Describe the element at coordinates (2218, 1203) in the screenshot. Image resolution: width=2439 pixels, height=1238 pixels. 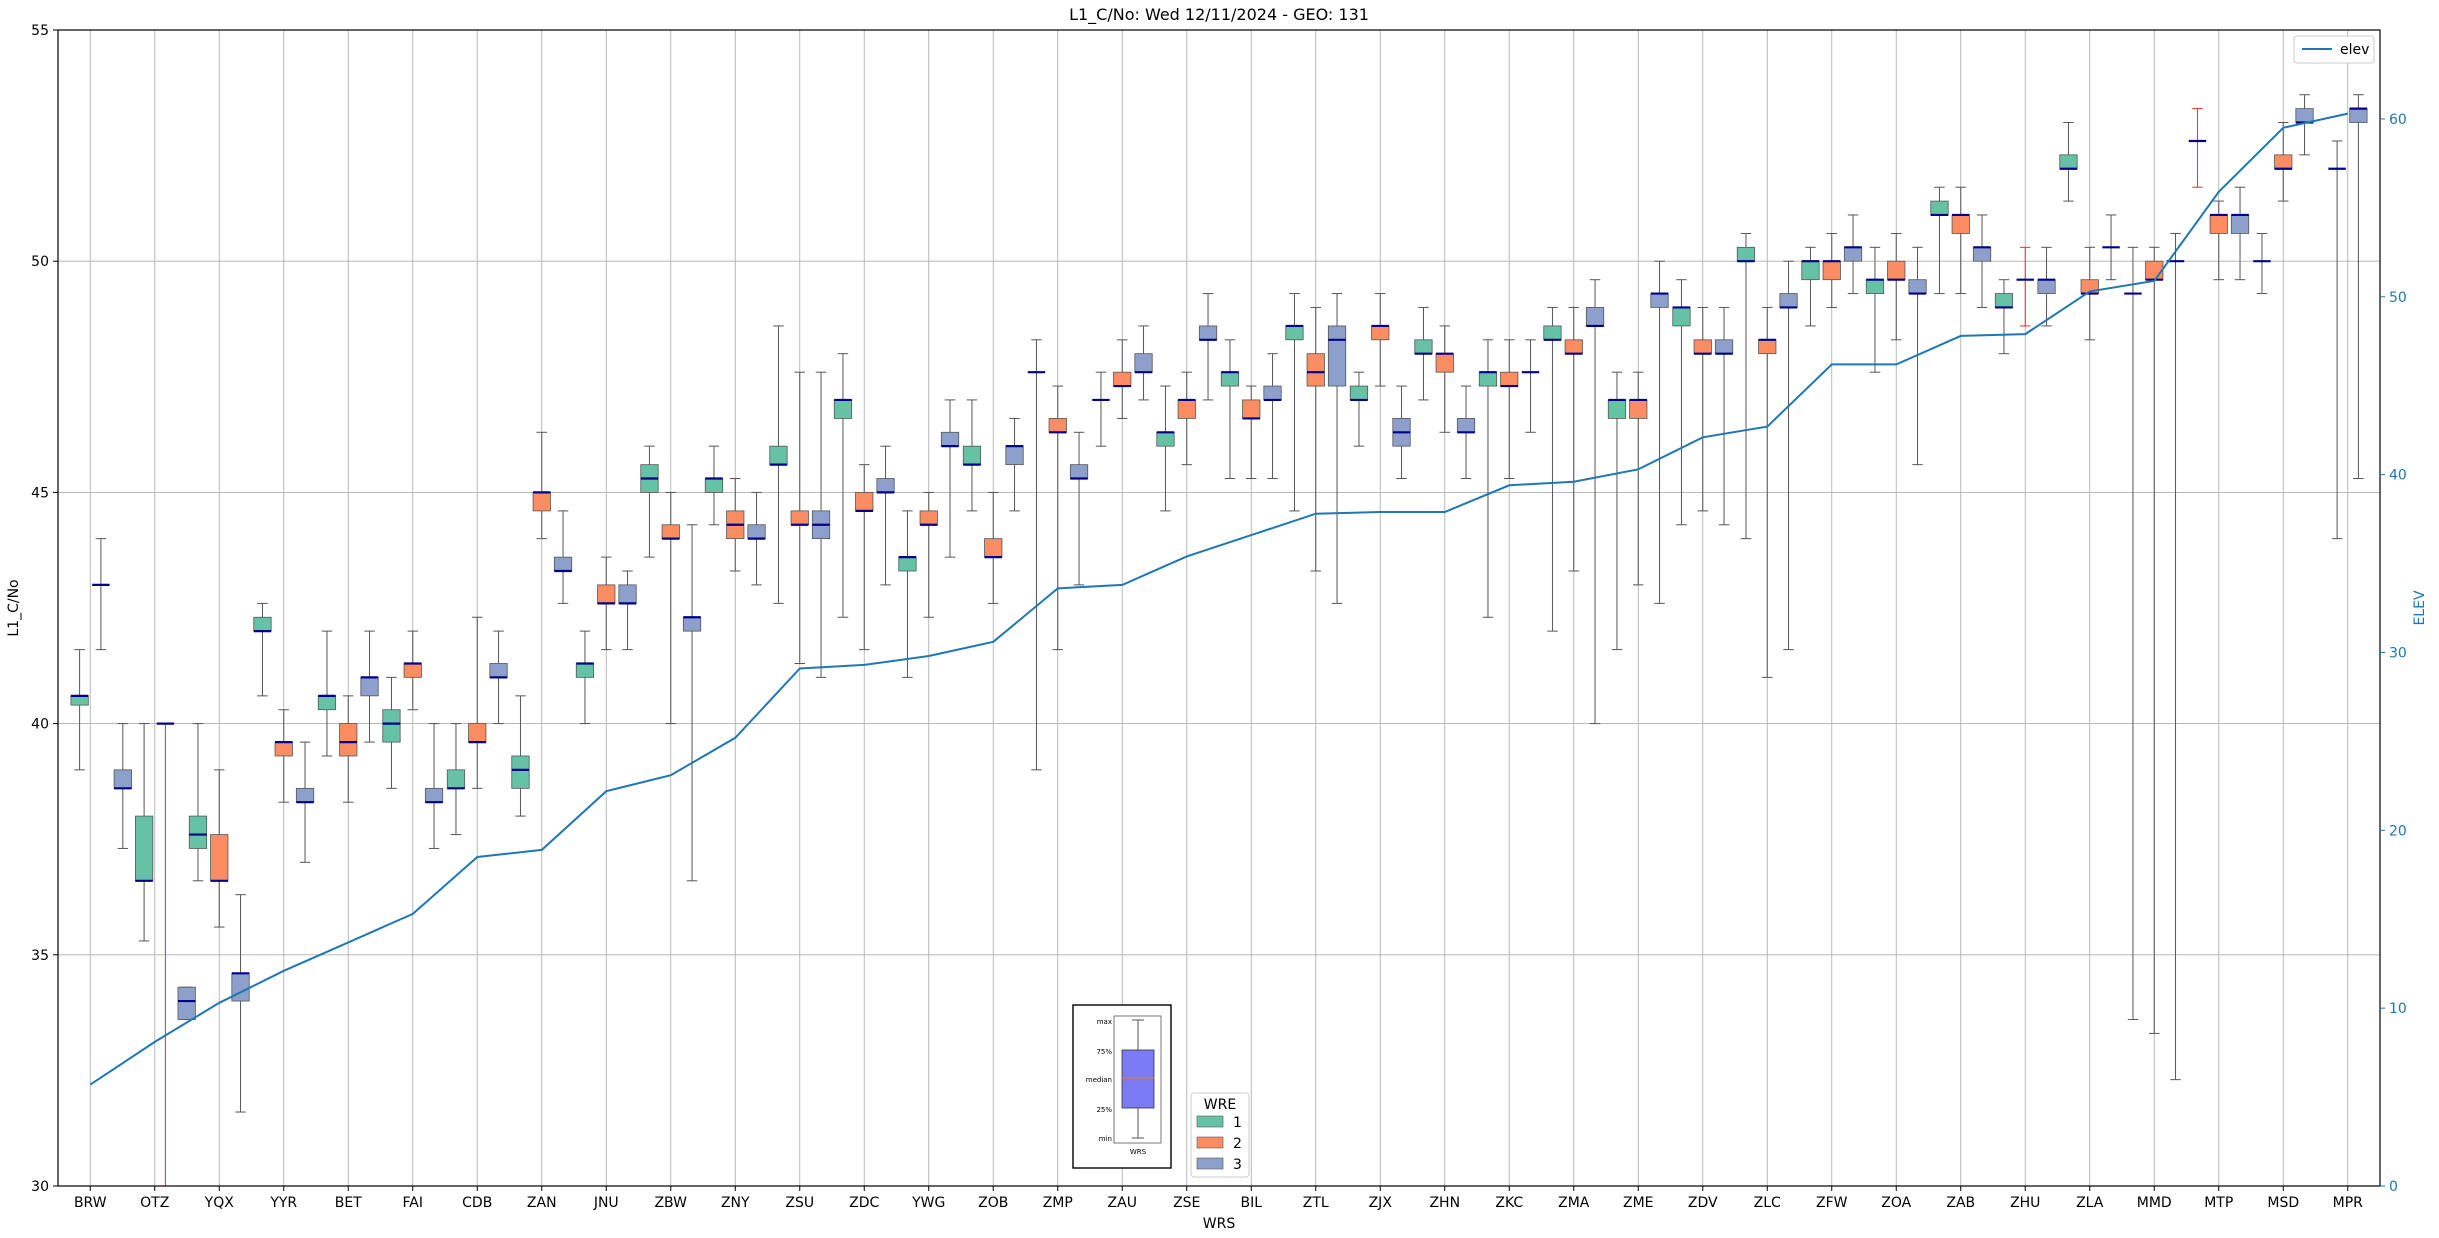
I see `x-tick-label: MTP` at that location.